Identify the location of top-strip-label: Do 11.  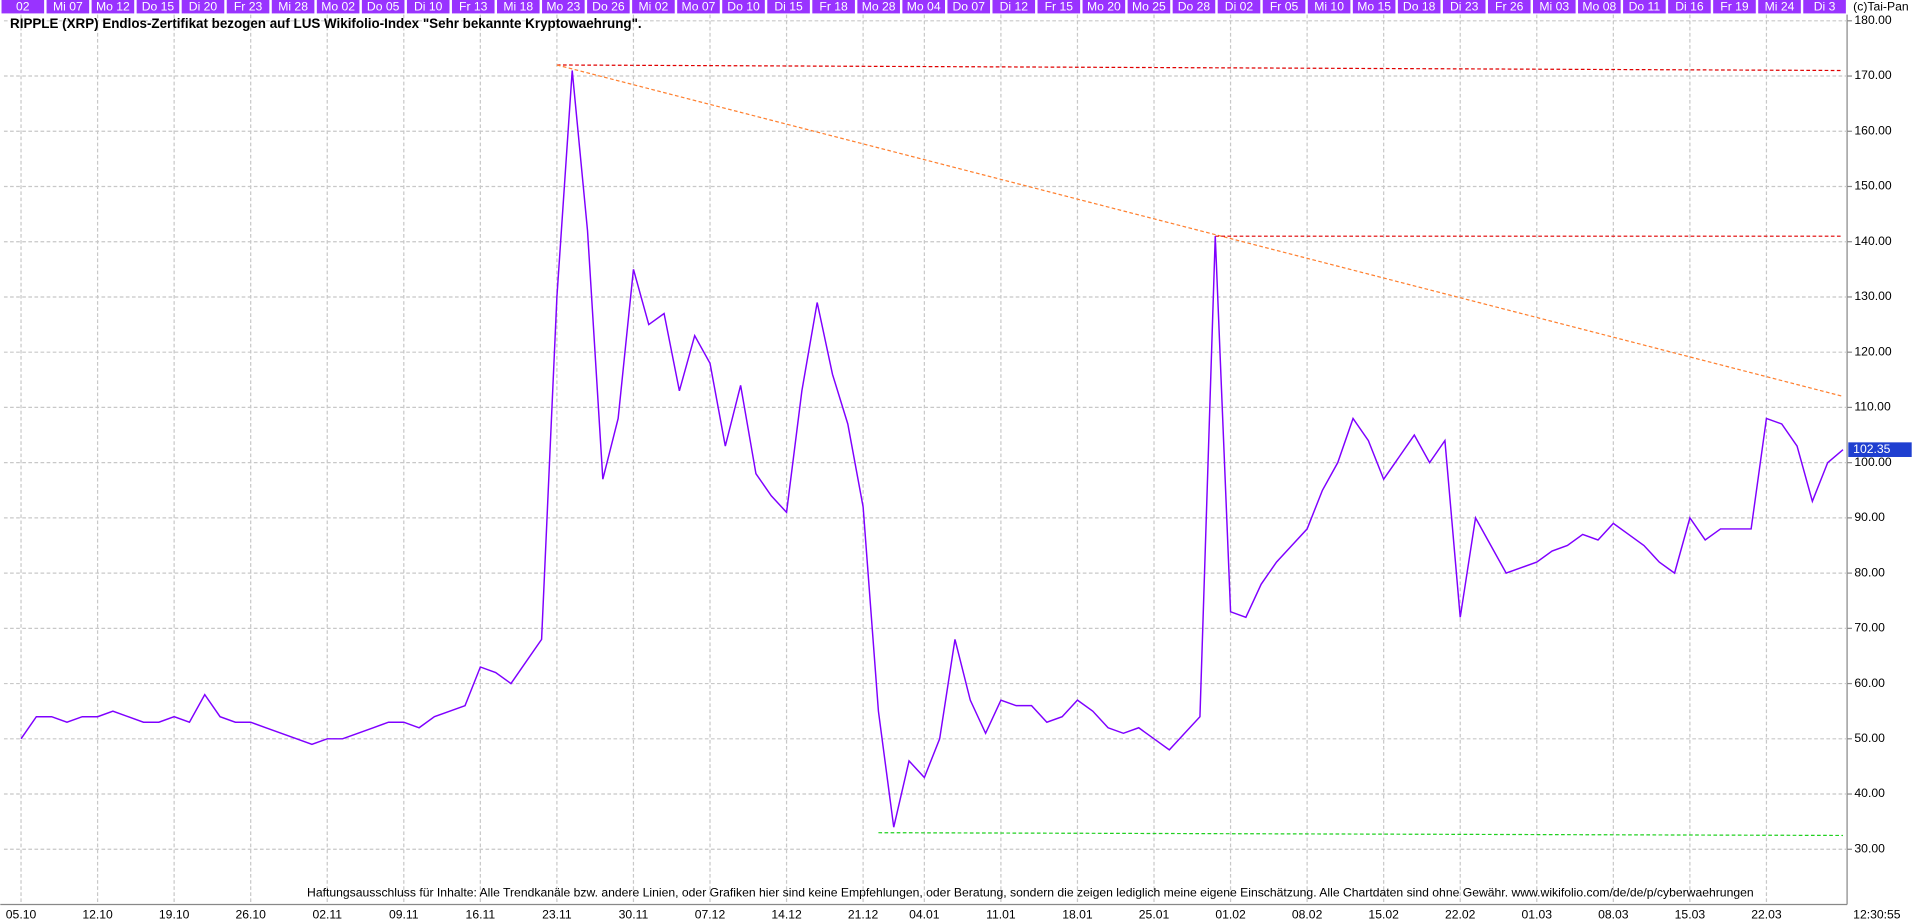
(1645, 7).